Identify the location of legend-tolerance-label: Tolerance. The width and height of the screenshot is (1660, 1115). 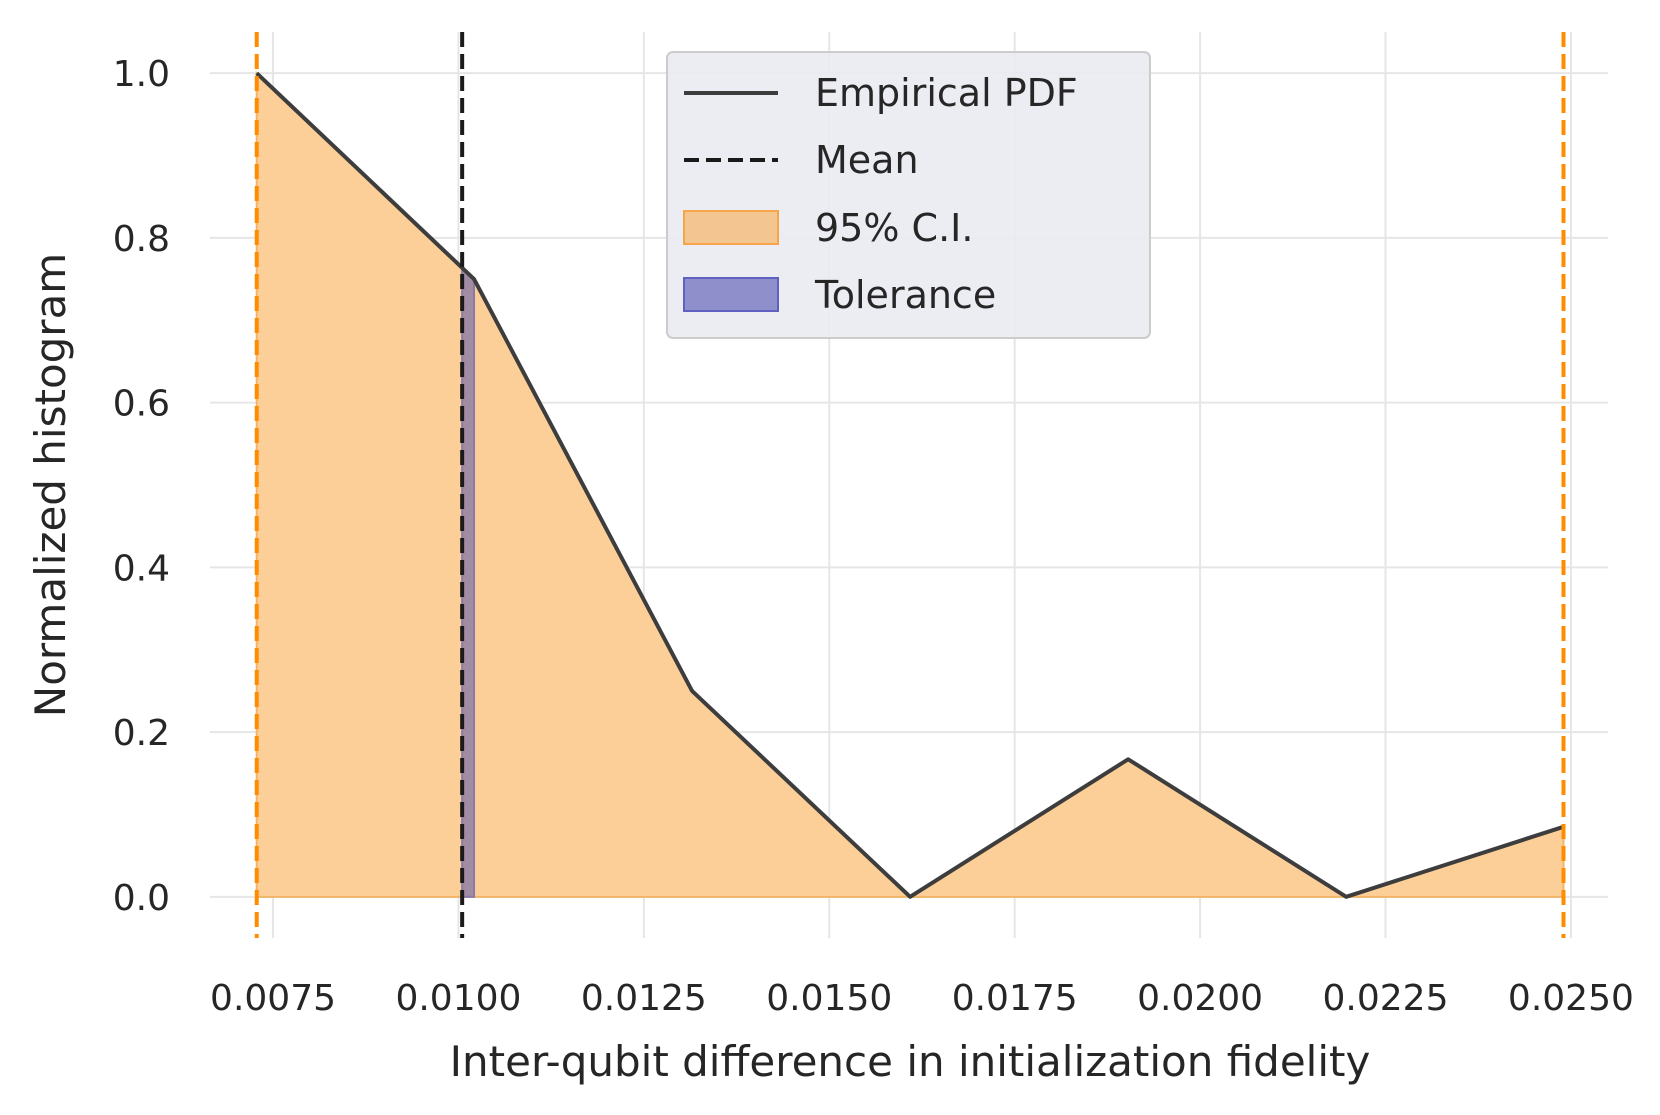
(905, 295).